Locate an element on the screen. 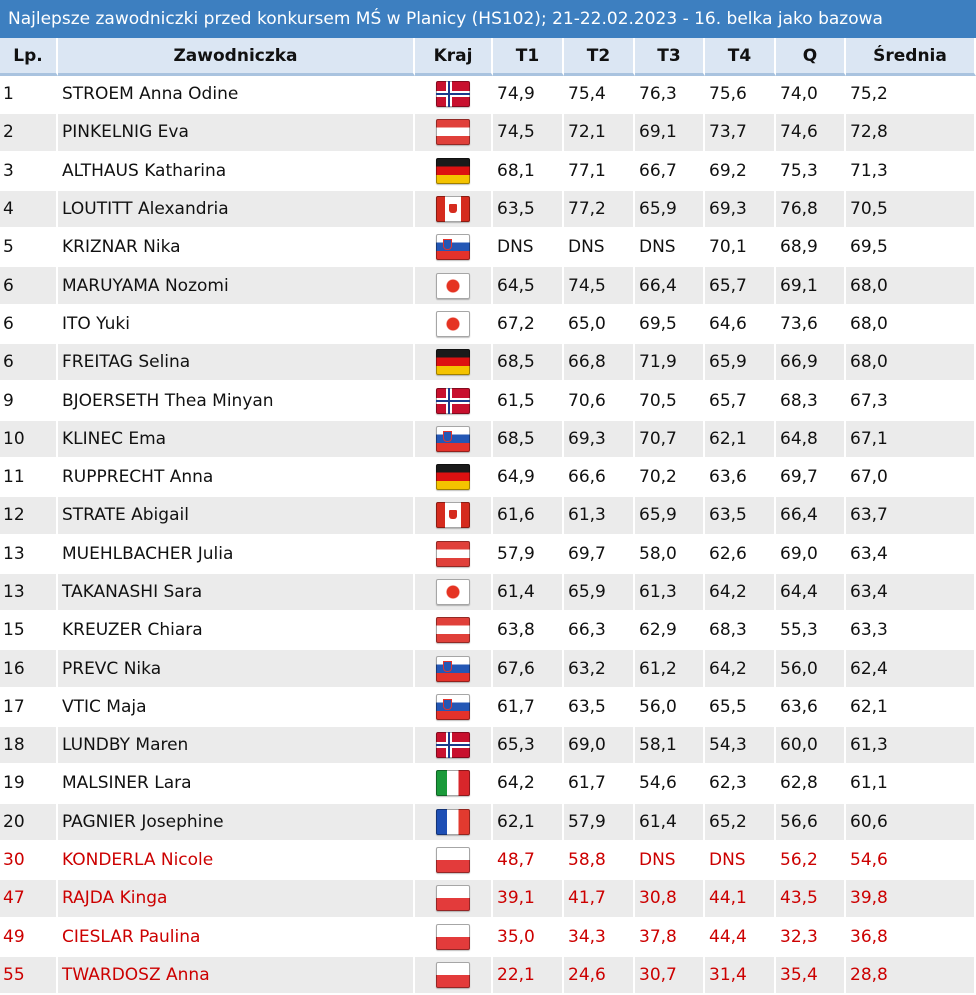 This screenshot has width=976, height=995. q-cell: 64,4 is located at coordinates (811, 593).